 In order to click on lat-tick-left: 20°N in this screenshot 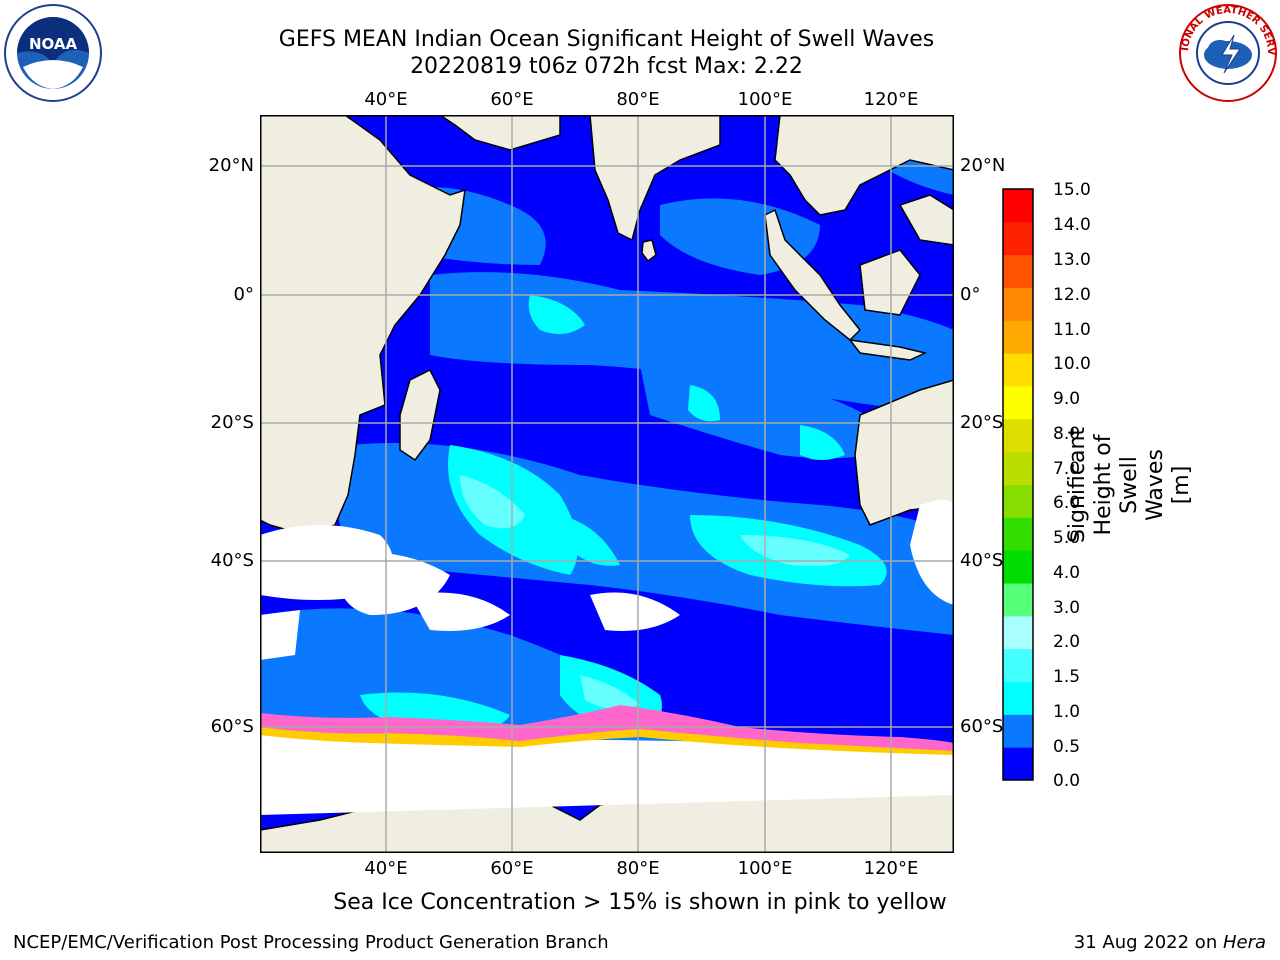, I will do `click(231, 165)`.